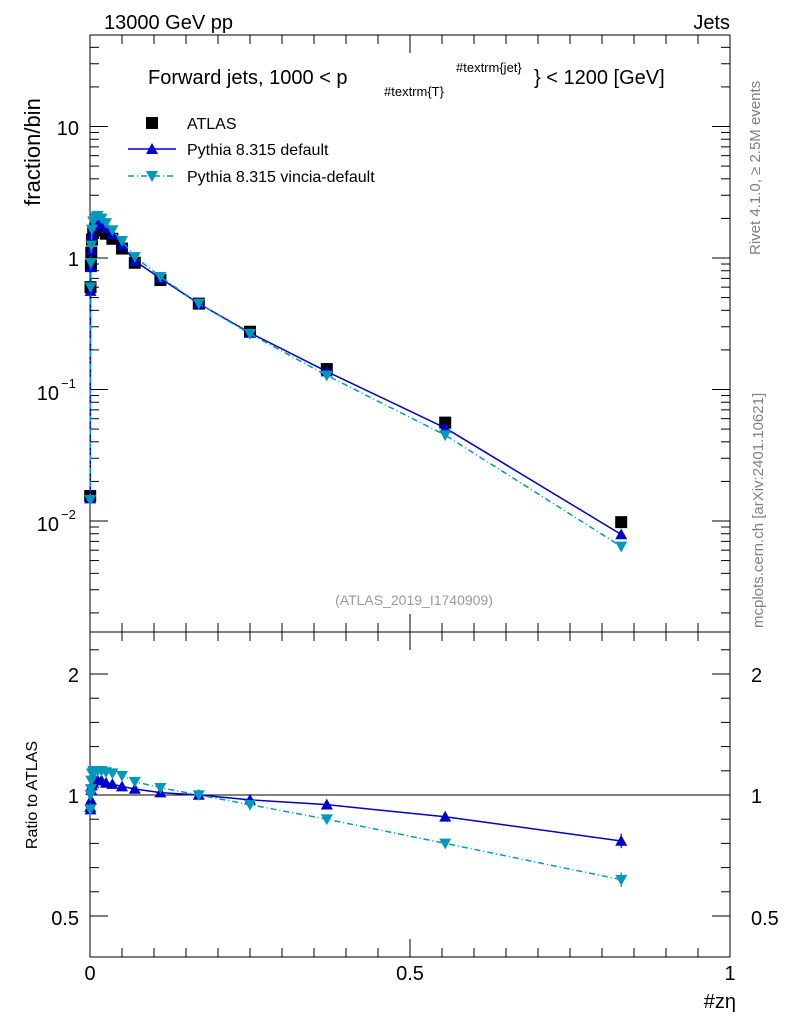  I want to click on ytick-label-0.01: 10, so click(48, 525).